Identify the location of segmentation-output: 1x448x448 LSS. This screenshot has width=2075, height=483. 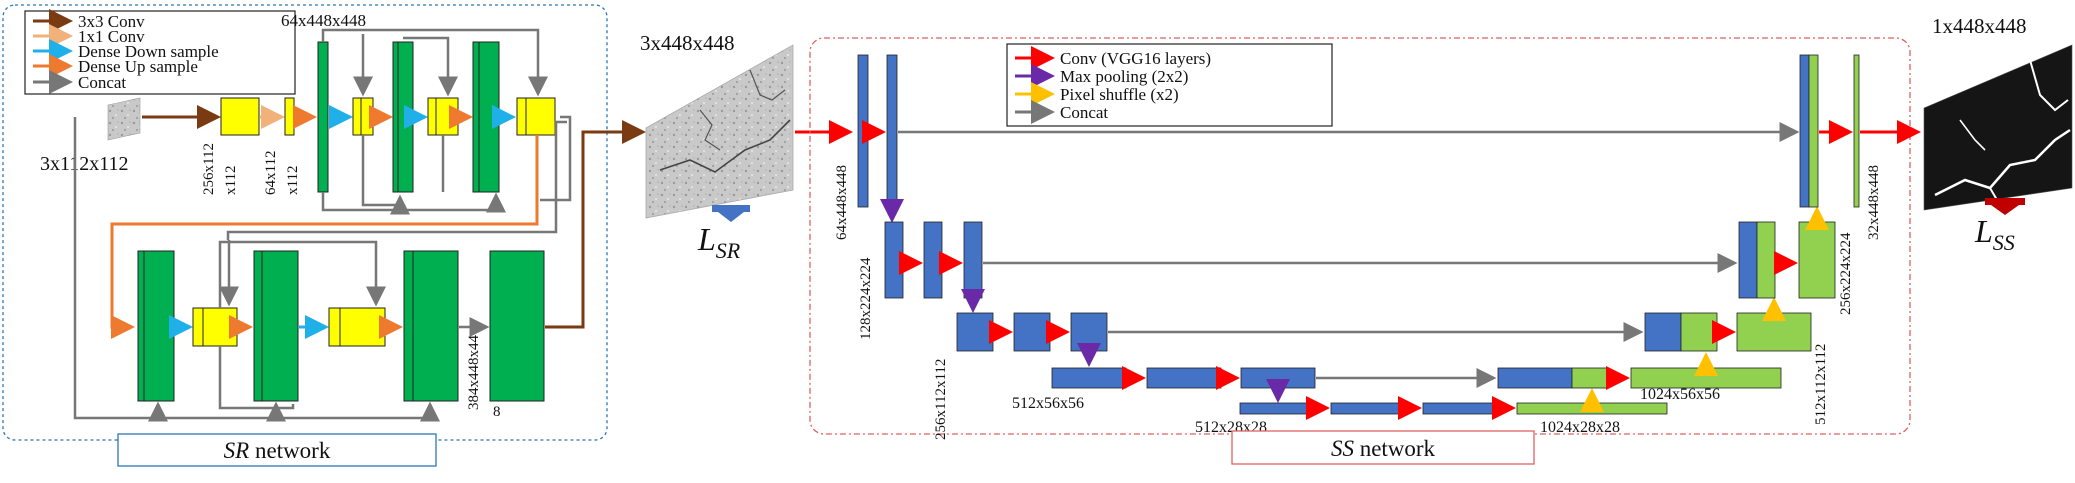
(1998, 134).